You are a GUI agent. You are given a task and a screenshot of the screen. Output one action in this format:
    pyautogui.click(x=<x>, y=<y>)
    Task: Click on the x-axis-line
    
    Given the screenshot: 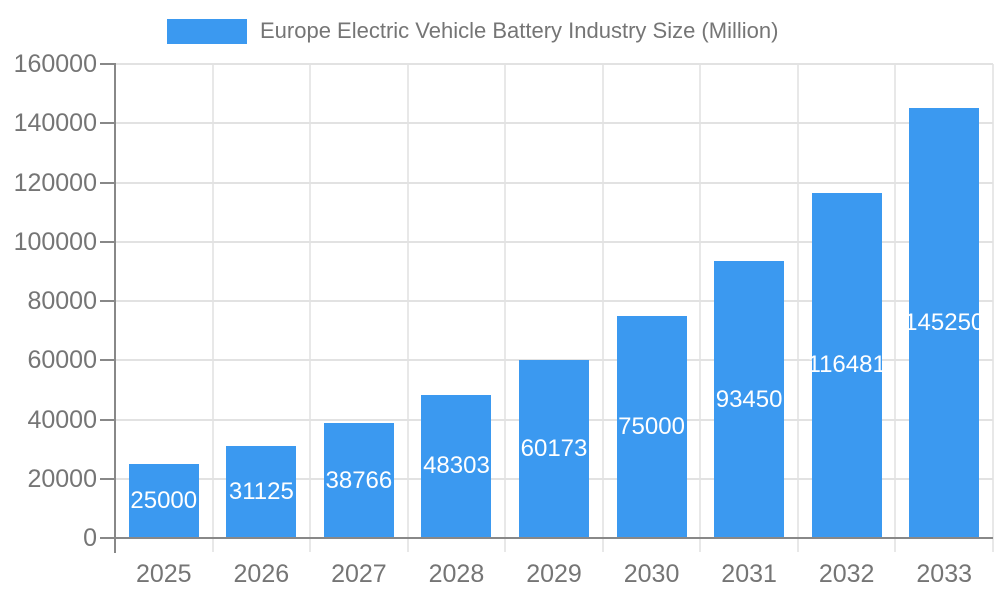 What is the action you would take?
    pyautogui.click(x=554, y=538)
    